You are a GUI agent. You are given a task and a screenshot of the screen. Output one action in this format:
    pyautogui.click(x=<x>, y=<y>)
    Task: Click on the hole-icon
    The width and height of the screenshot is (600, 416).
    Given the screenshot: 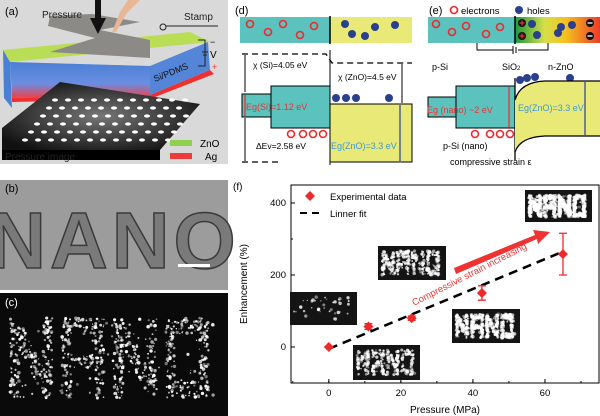 What is the action you would take?
    pyautogui.click(x=365, y=36)
    